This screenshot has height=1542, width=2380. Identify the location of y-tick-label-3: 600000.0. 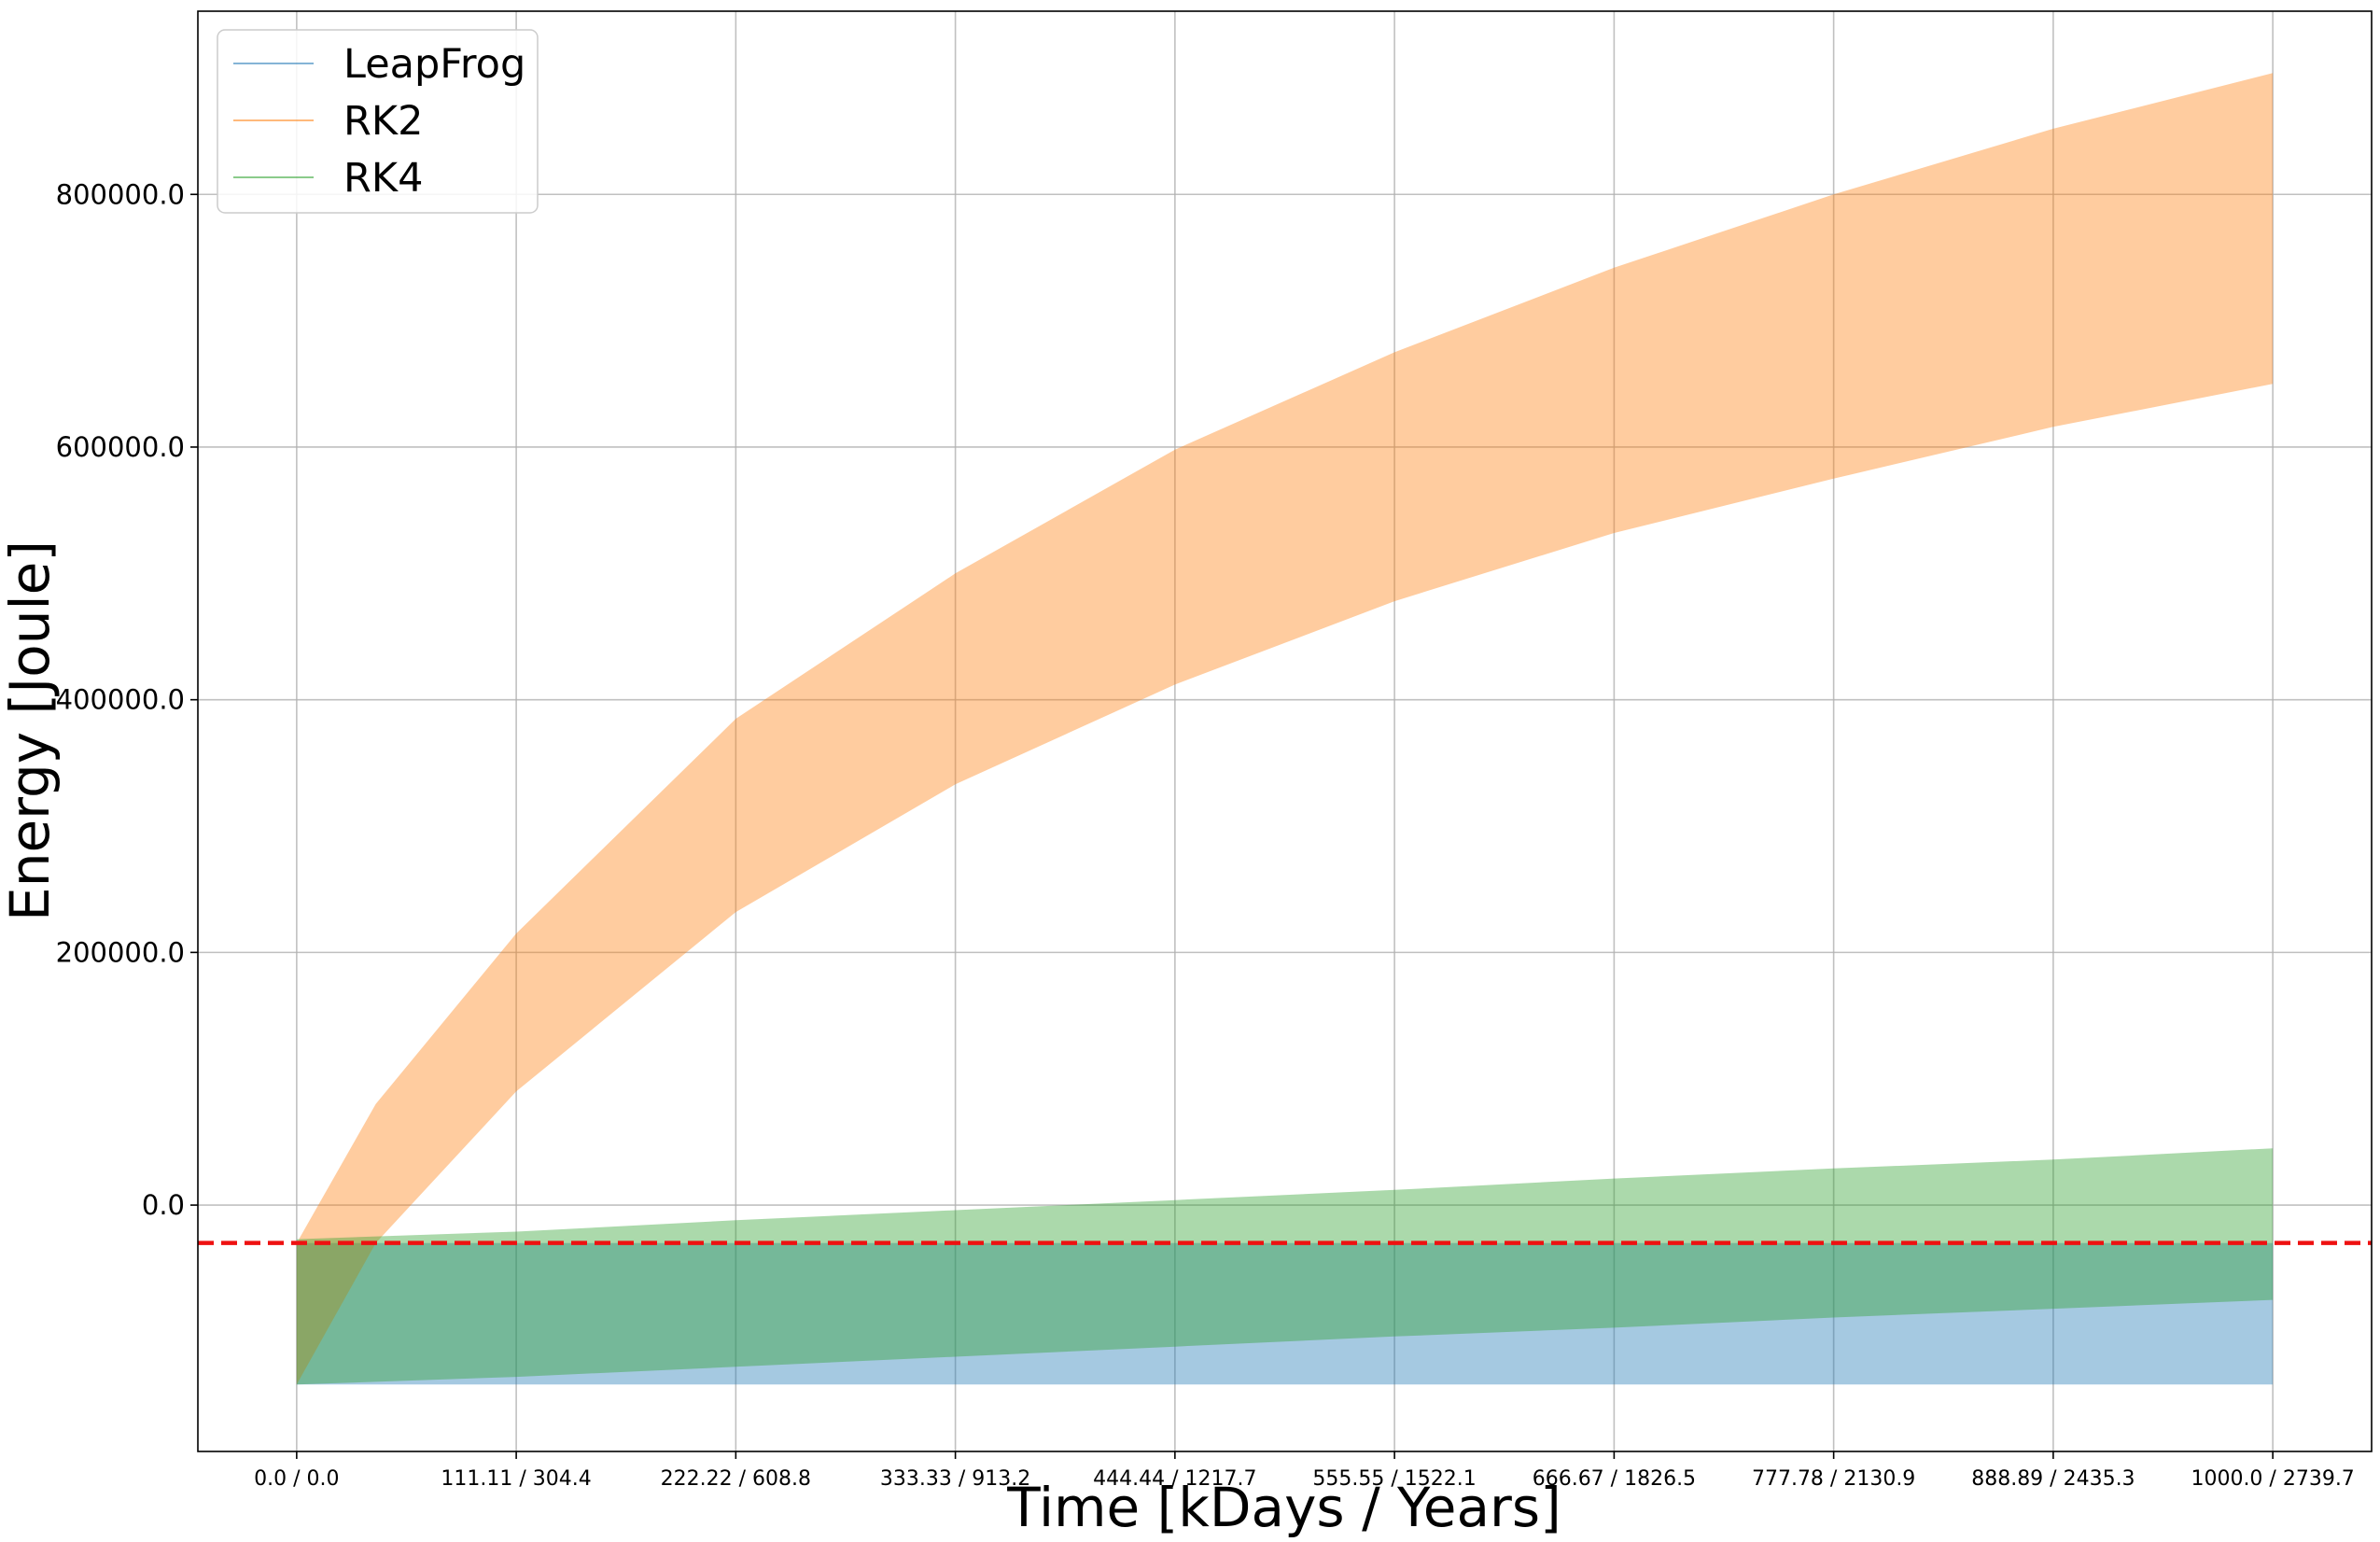
(120, 447).